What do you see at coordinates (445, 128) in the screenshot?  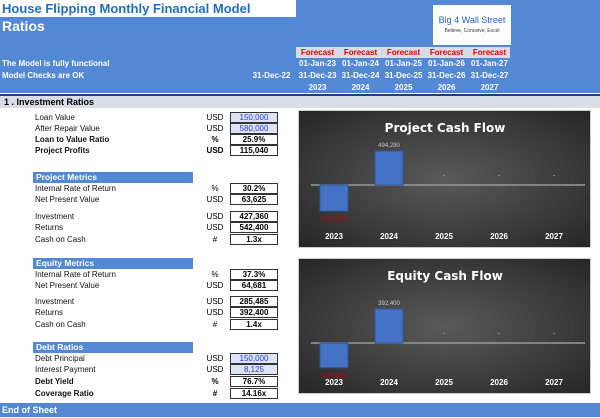 I see `chart-title: Project Cash Flow` at bounding box center [445, 128].